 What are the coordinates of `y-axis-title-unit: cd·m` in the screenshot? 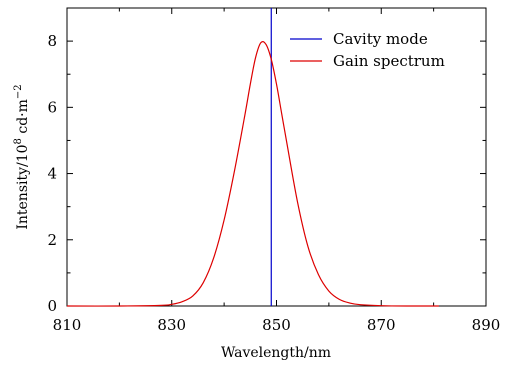 It's located at (23, 118).